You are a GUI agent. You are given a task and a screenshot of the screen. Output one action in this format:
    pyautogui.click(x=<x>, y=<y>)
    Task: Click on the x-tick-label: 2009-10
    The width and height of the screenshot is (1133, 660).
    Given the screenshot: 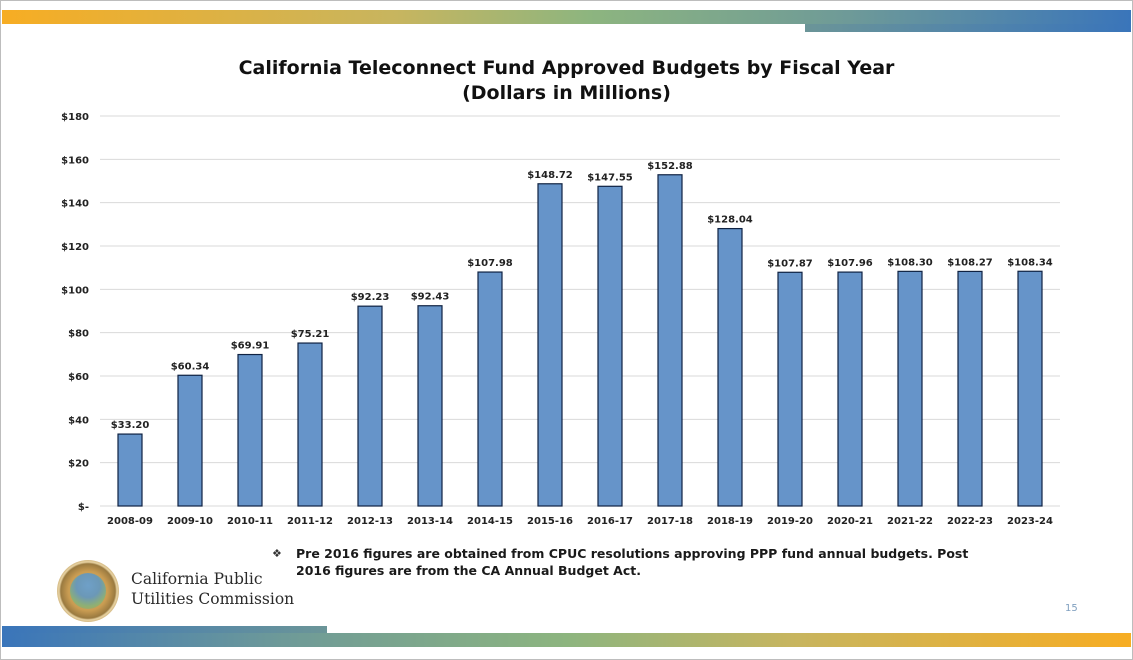 What is the action you would take?
    pyautogui.click(x=190, y=521)
    